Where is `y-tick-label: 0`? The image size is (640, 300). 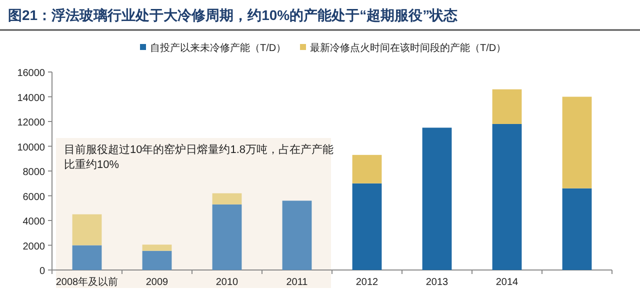 y-tick-label: 0 is located at coordinates (42, 271).